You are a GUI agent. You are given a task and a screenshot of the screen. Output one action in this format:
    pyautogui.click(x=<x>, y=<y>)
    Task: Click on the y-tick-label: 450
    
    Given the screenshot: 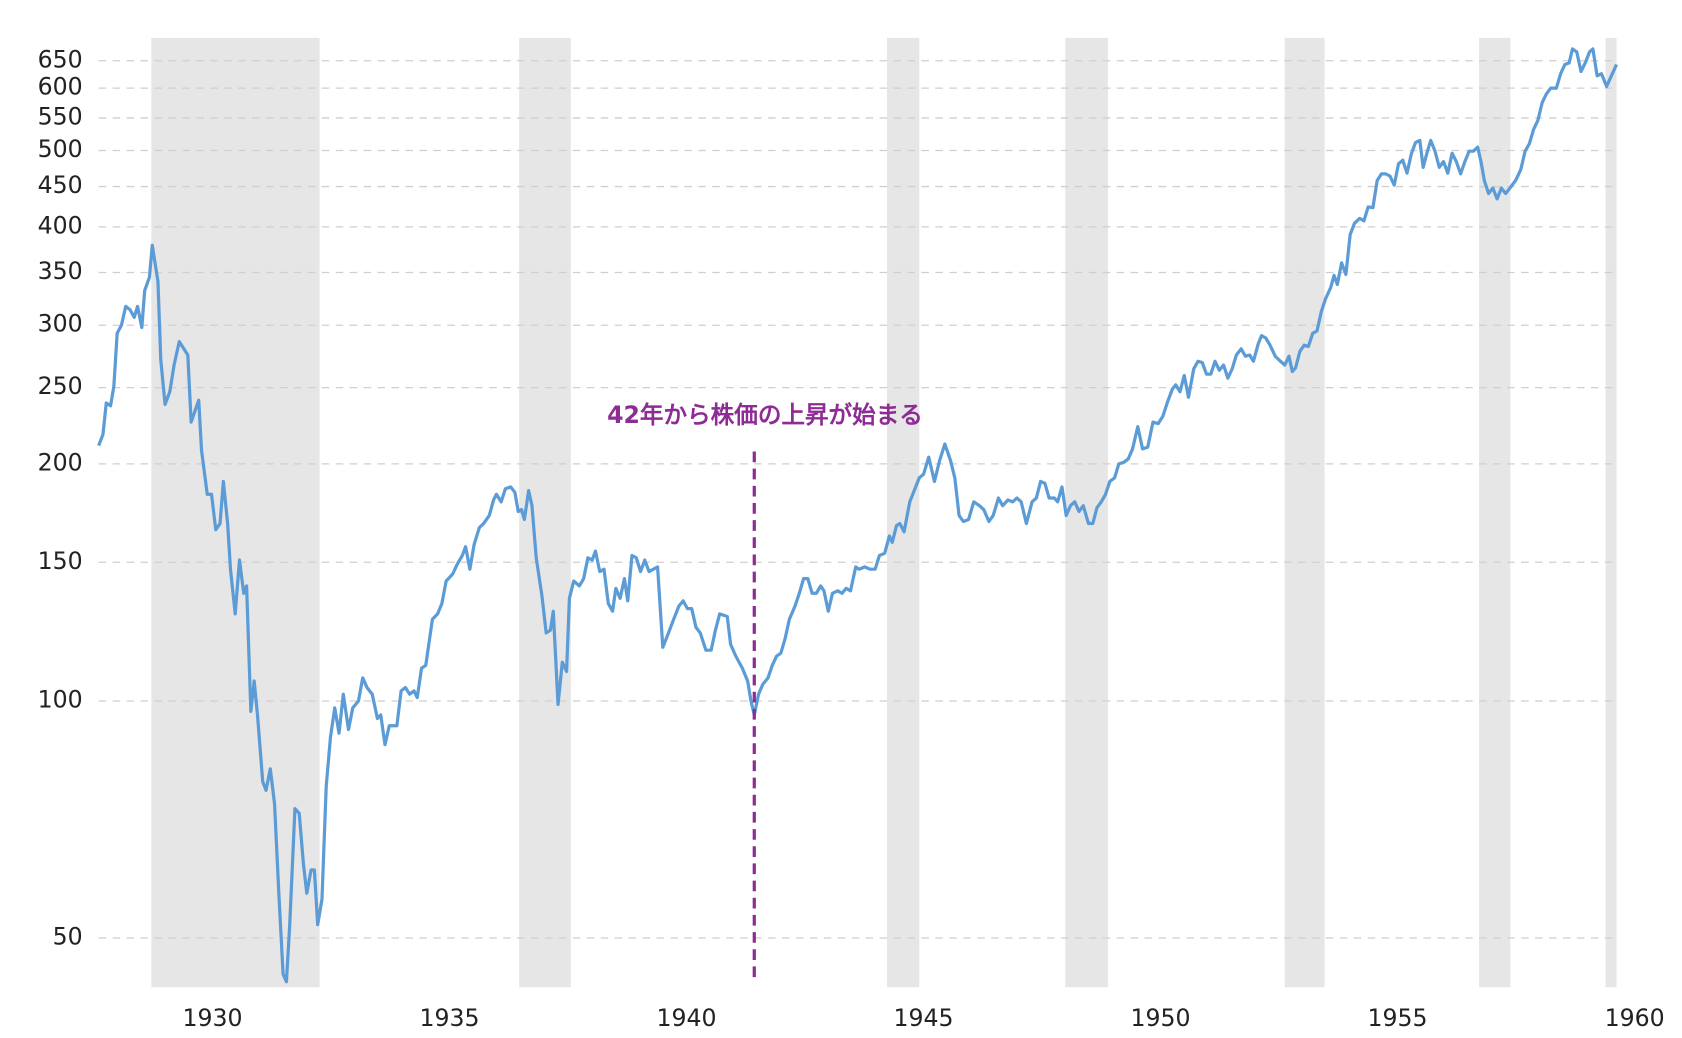 What is the action you would take?
    pyautogui.click(x=60, y=185)
    